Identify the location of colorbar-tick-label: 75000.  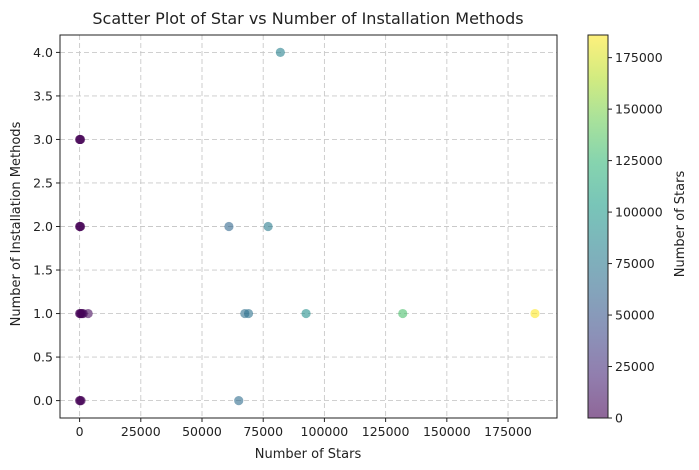
(635, 263).